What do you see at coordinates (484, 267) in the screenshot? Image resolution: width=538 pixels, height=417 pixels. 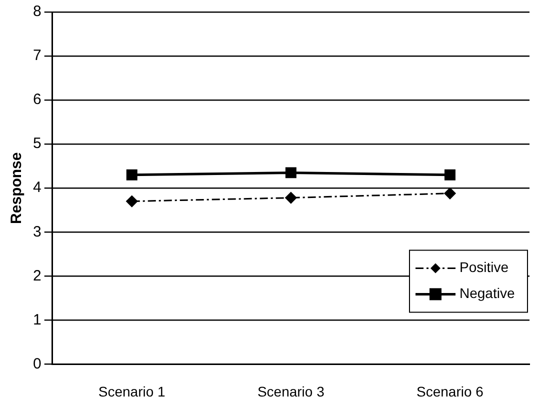 I see `legend-label: Positive` at bounding box center [484, 267].